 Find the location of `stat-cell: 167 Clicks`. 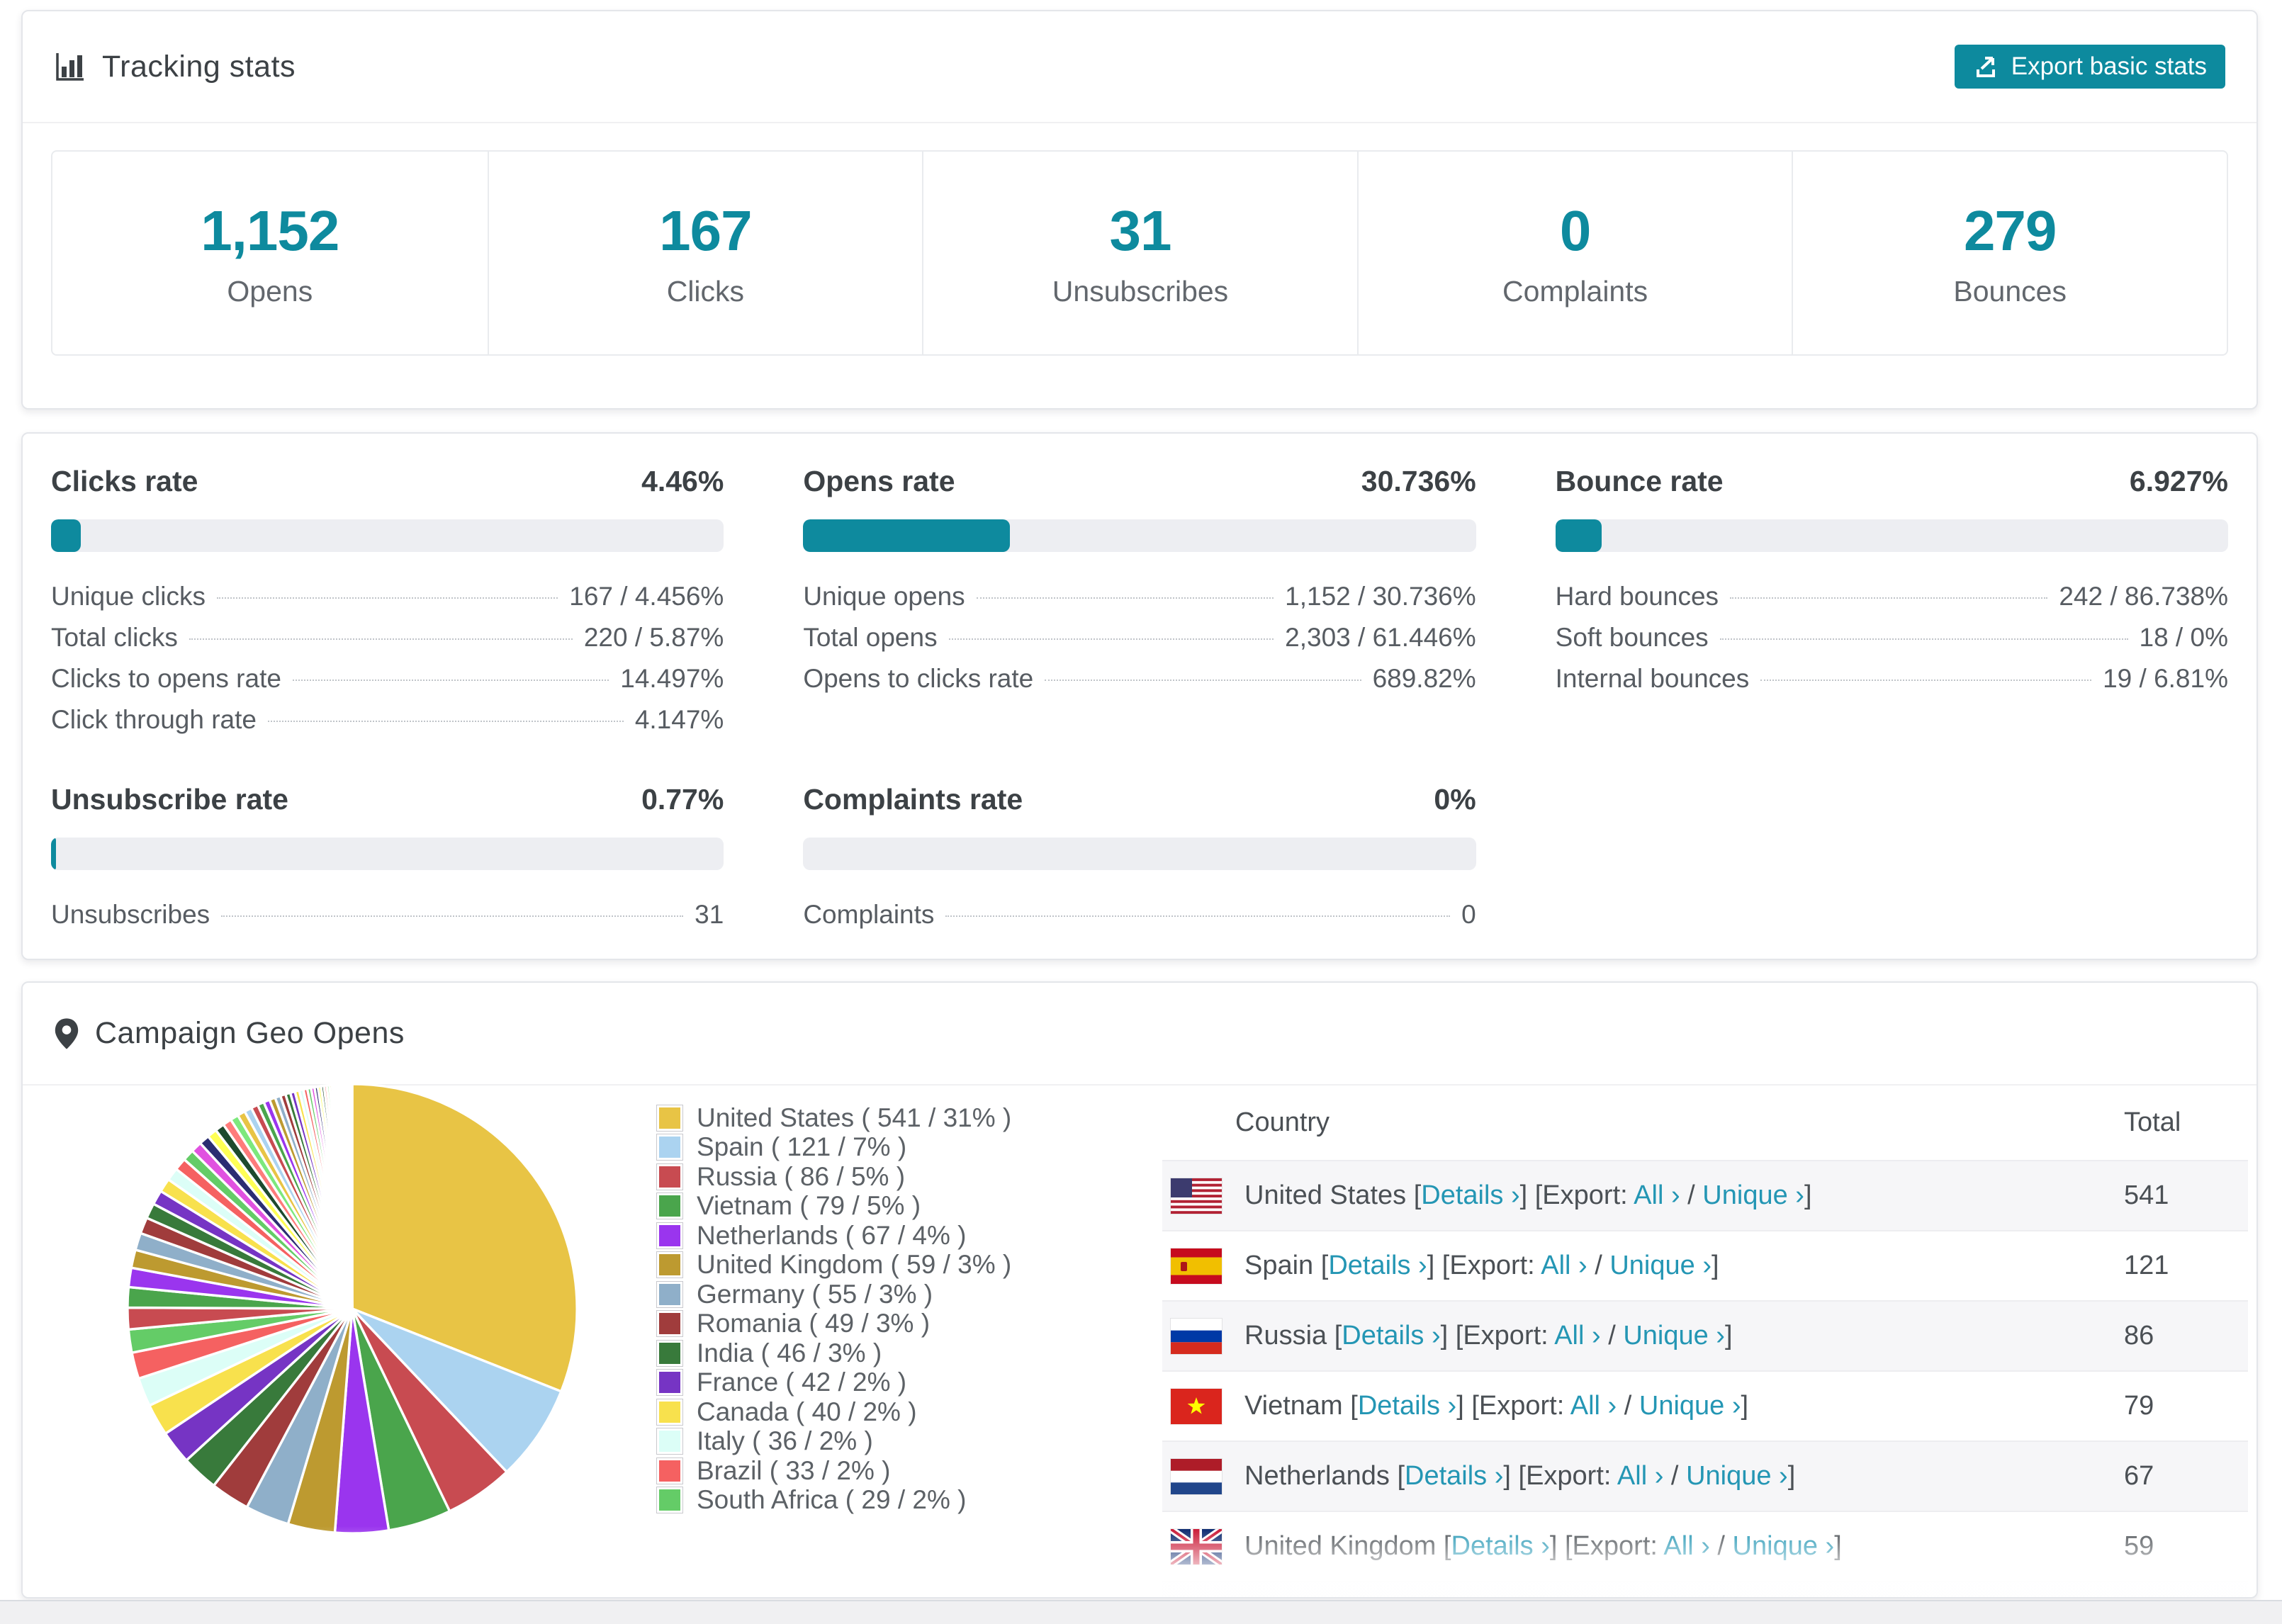

stat-cell: 167 Clicks is located at coordinates (705, 253).